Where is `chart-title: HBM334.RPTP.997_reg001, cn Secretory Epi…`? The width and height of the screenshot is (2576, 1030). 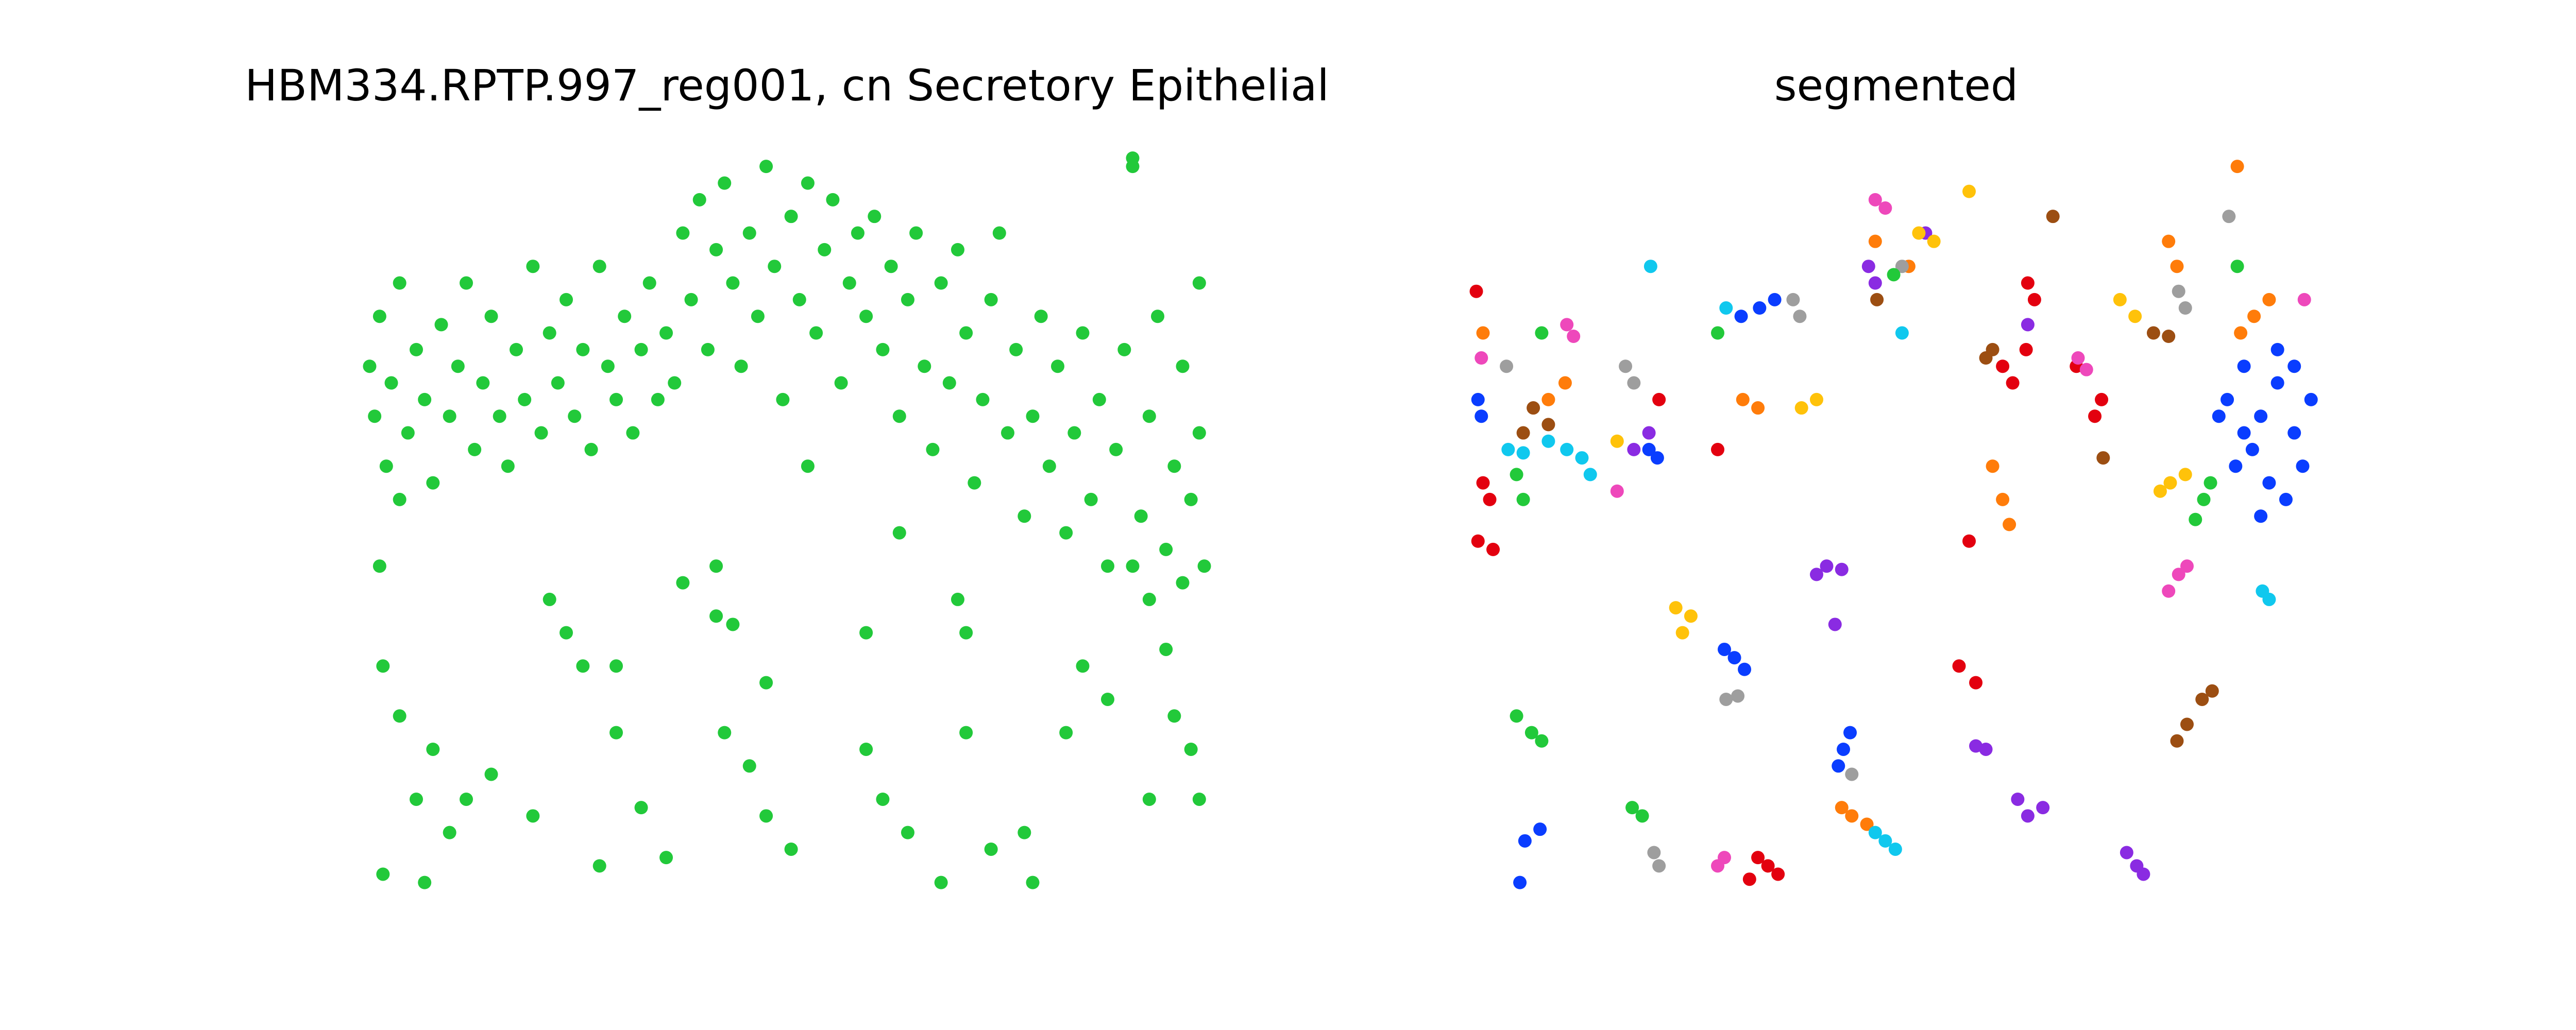 chart-title: HBM334.RPTP.997_reg001, cn Secretory Epi… is located at coordinates (787, 85).